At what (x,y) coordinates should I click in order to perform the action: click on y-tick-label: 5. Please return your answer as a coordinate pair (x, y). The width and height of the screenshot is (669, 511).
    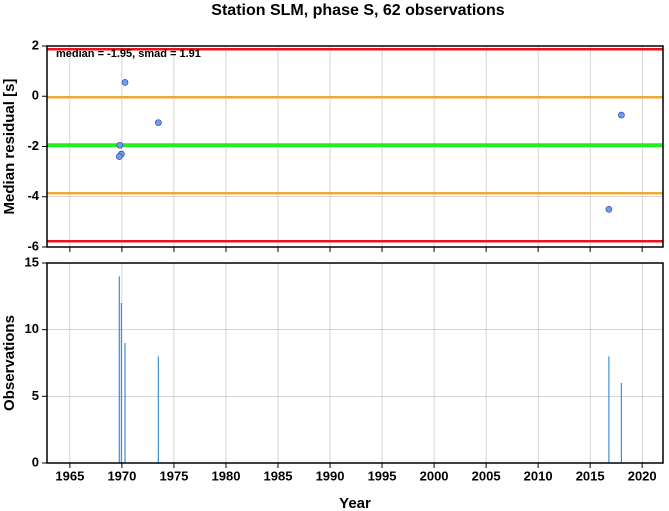
    Looking at the image, I should click on (35, 395).